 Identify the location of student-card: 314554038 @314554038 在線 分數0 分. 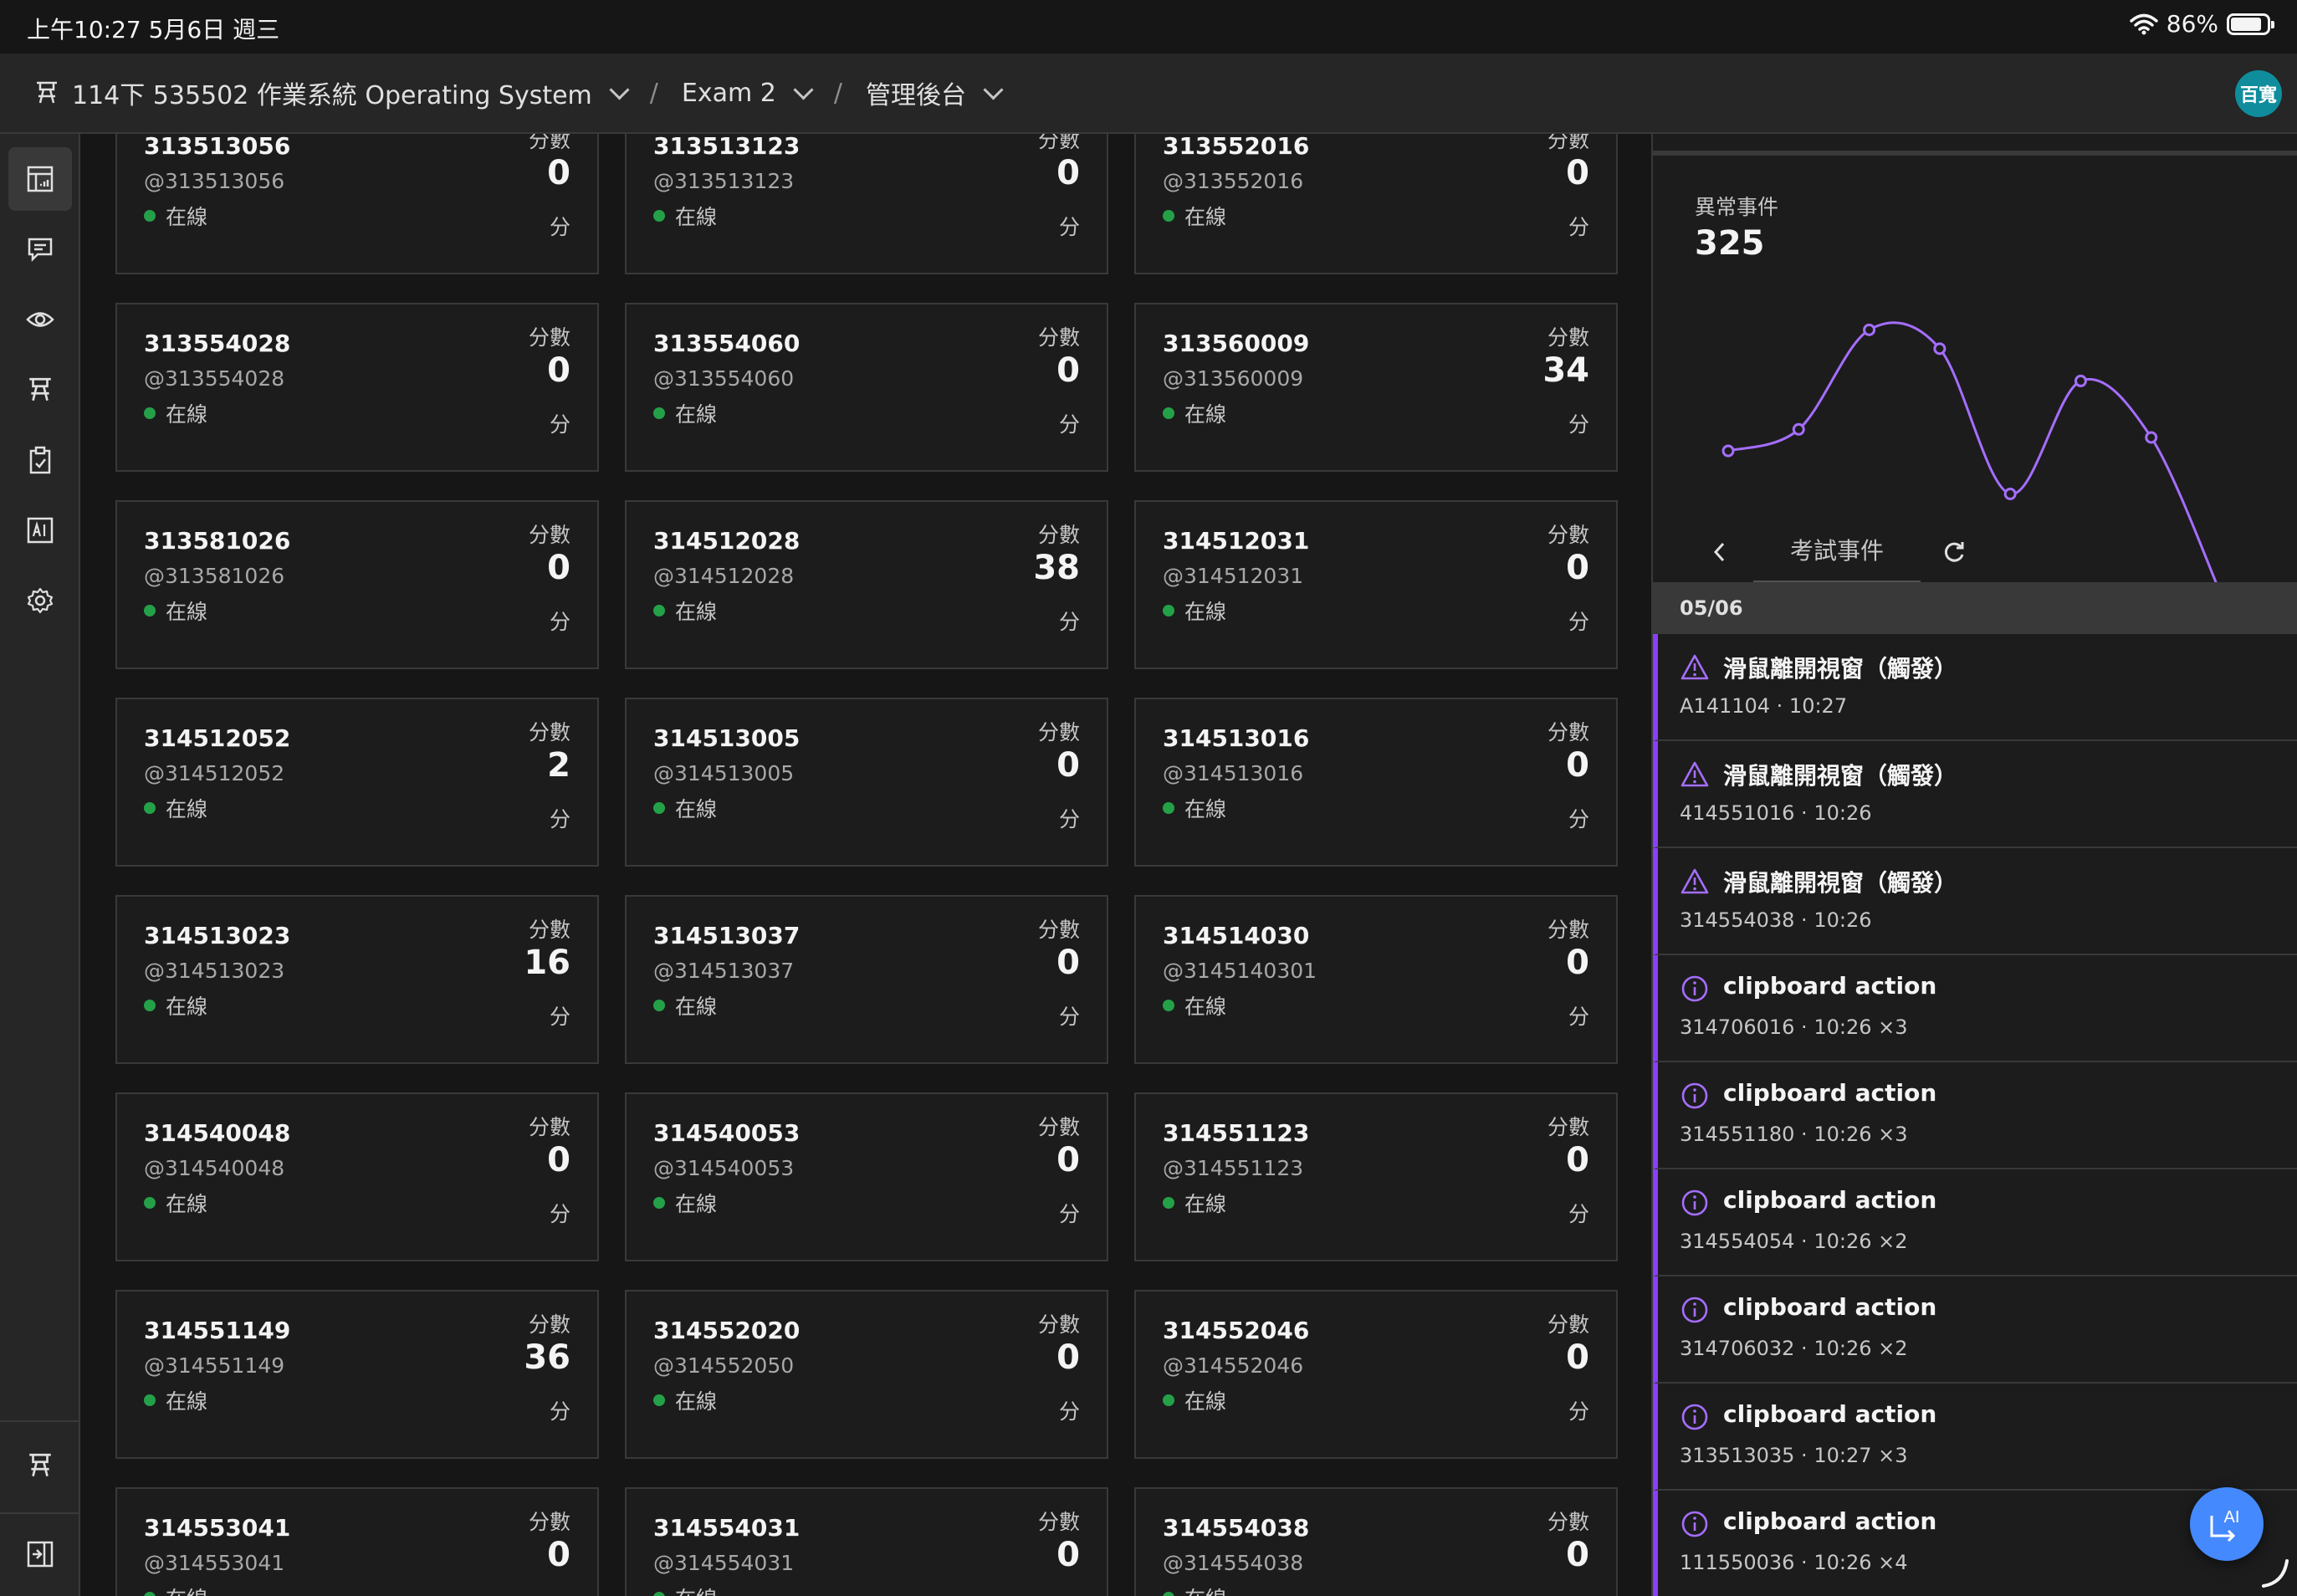
(1376, 1542).